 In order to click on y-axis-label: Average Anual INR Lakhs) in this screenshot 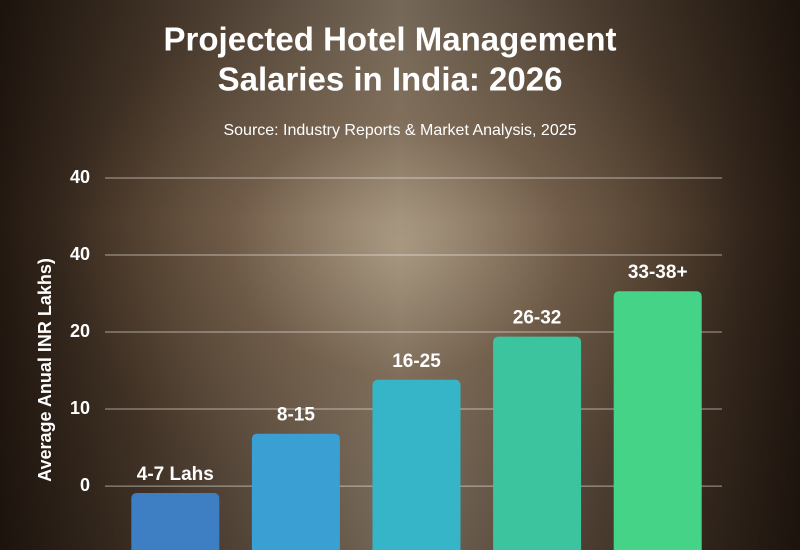, I will do `click(45, 370)`.